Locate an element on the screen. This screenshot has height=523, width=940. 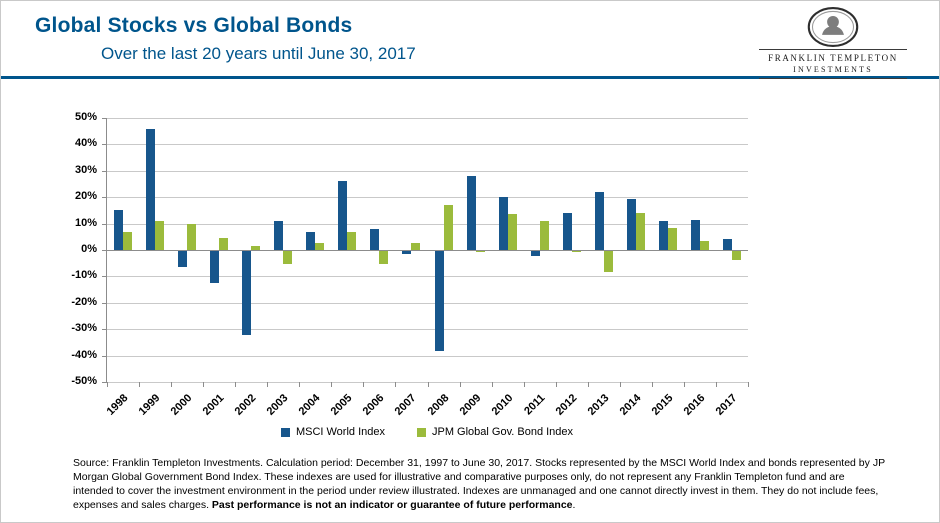
franklin-portrait-icon is located at coordinates (833, 27).